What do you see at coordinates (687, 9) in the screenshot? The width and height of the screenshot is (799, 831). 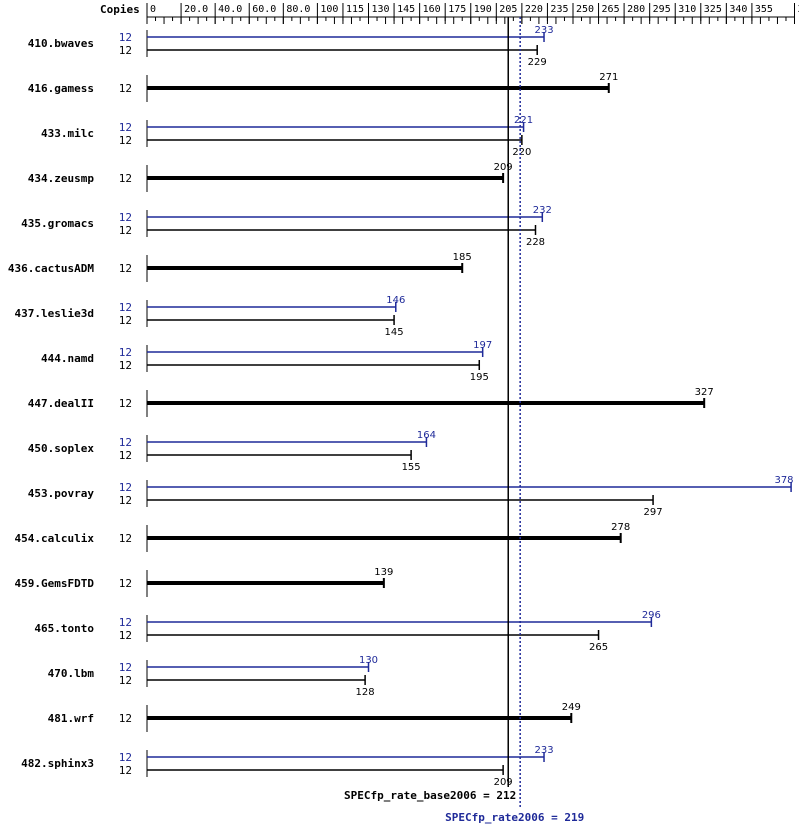 I see `x-tick-label: 310` at bounding box center [687, 9].